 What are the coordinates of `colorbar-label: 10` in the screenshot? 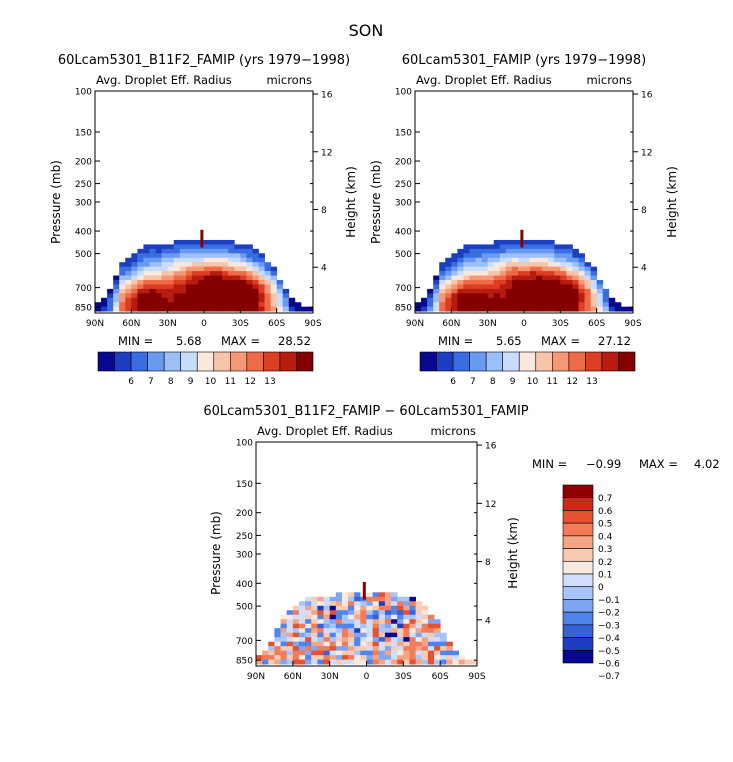 It's located at (533, 382).